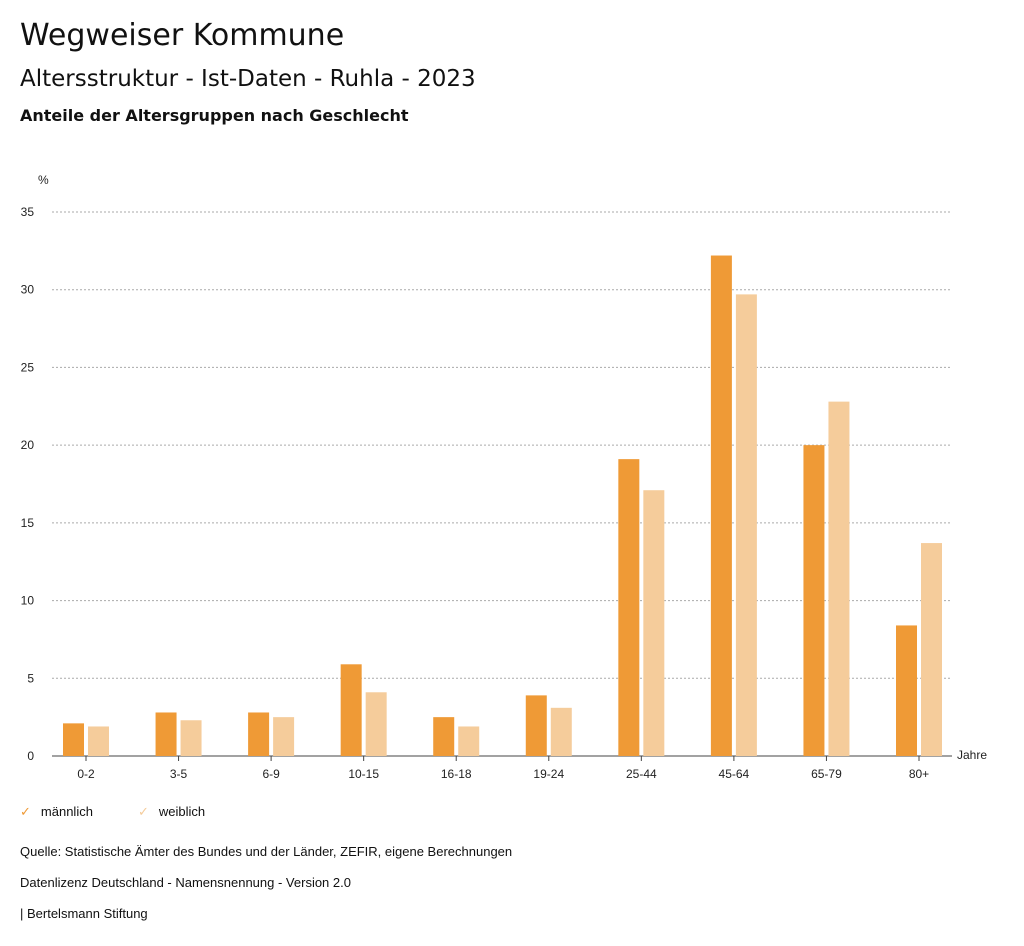  What do you see at coordinates (28, 290) in the screenshot?
I see `y-tick-label: 30` at bounding box center [28, 290].